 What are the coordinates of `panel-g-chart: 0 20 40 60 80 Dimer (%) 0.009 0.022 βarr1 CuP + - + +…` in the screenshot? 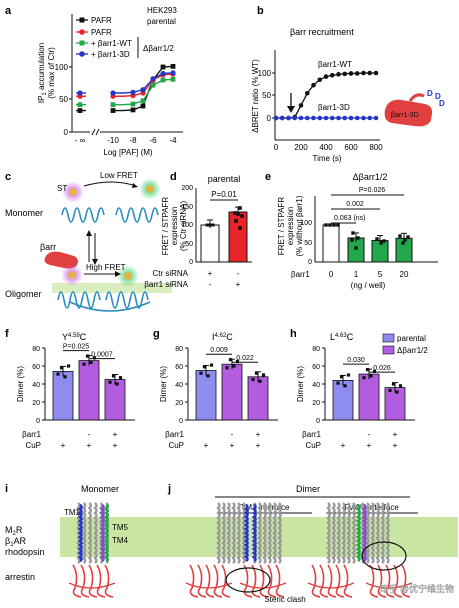 It's located at (218, 398).